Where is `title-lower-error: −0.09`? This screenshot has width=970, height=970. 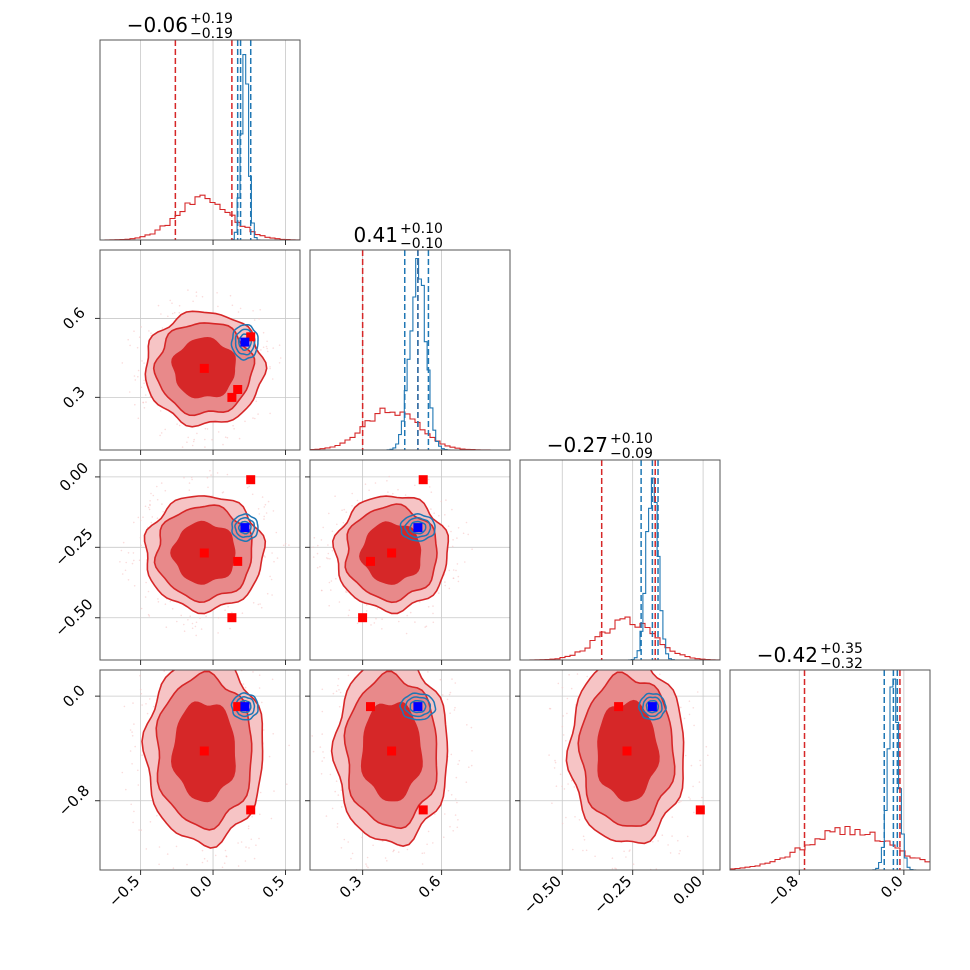 title-lower-error: −0.09 is located at coordinates (631, 454).